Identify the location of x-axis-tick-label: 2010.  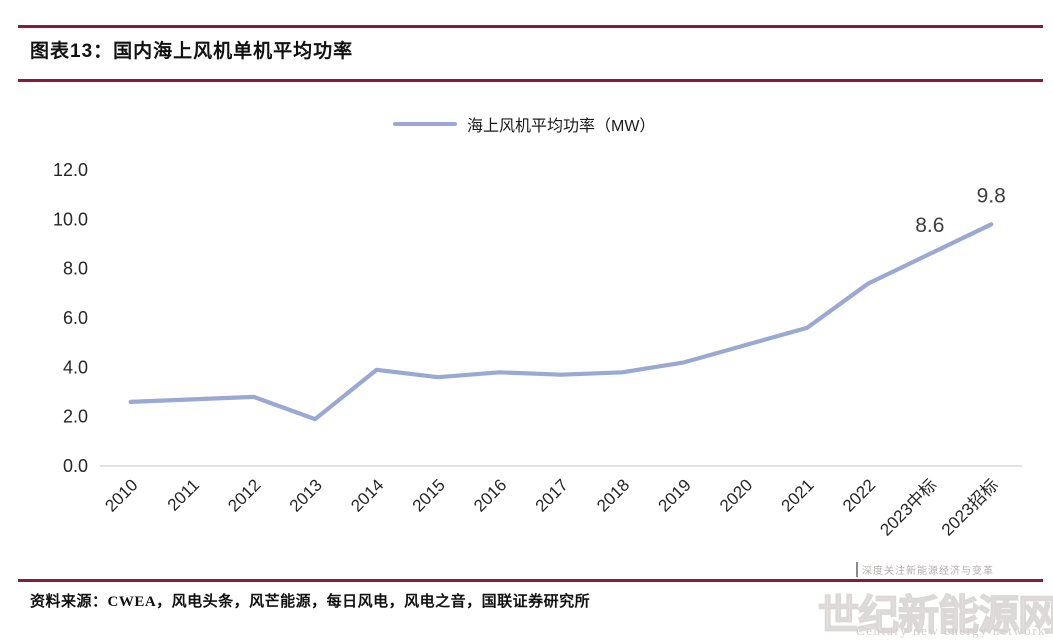
(121, 495).